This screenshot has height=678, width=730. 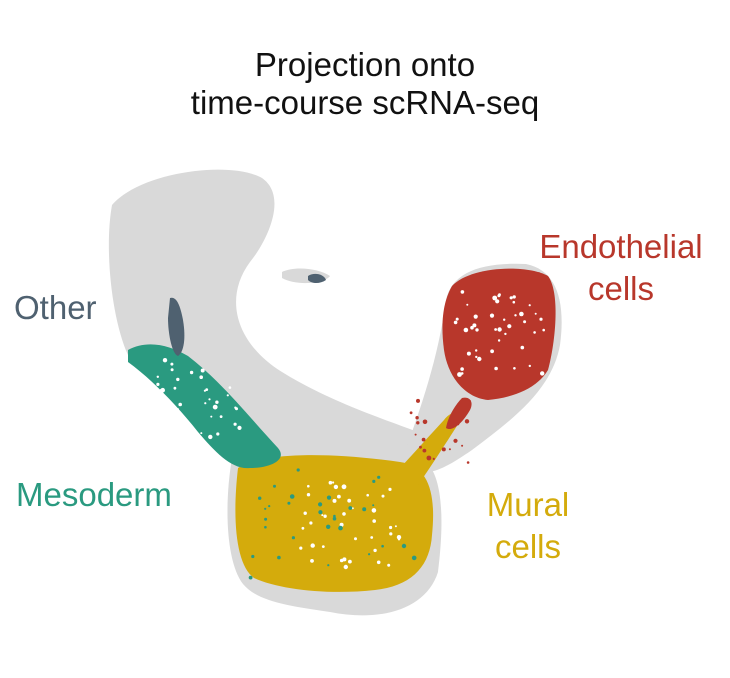 What do you see at coordinates (365, 64) in the screenshot?
I see `chart-title-line-1: Projection onto` at bounding box center [365, 64].